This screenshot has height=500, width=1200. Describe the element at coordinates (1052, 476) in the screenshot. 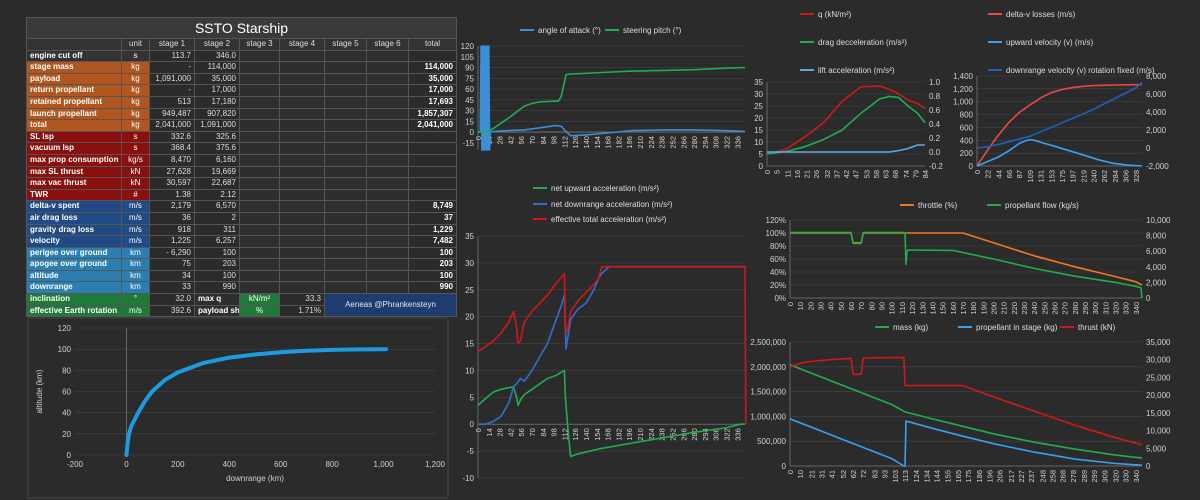

I see `x-tick-label: 258` at that location.